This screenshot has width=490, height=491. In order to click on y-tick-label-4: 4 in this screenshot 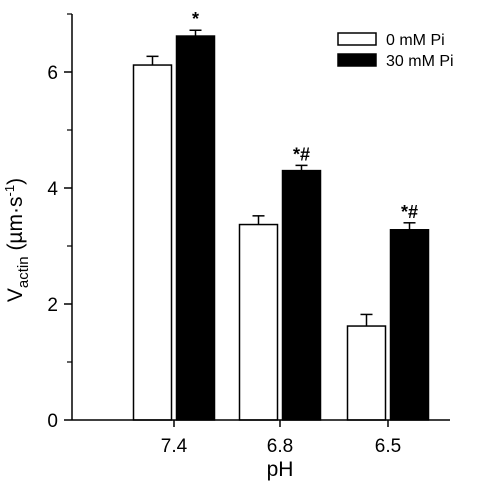, I will do `click(52, 189)`.